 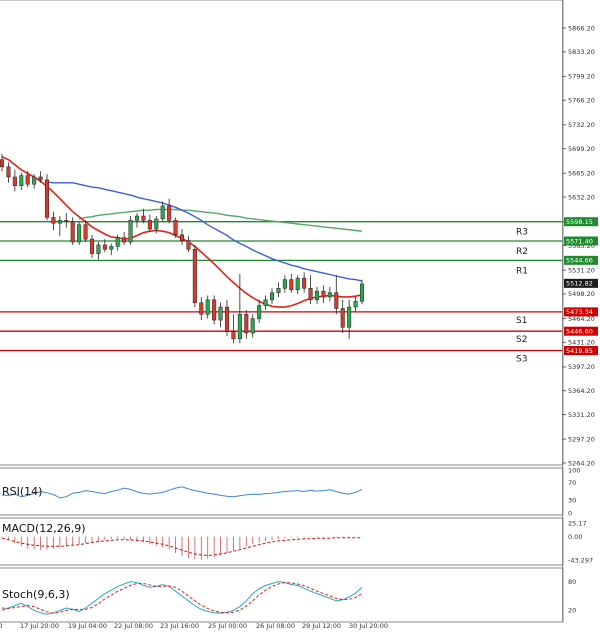 I want to click on price-tick-label: 5699.20, so click(x=581, y=149).